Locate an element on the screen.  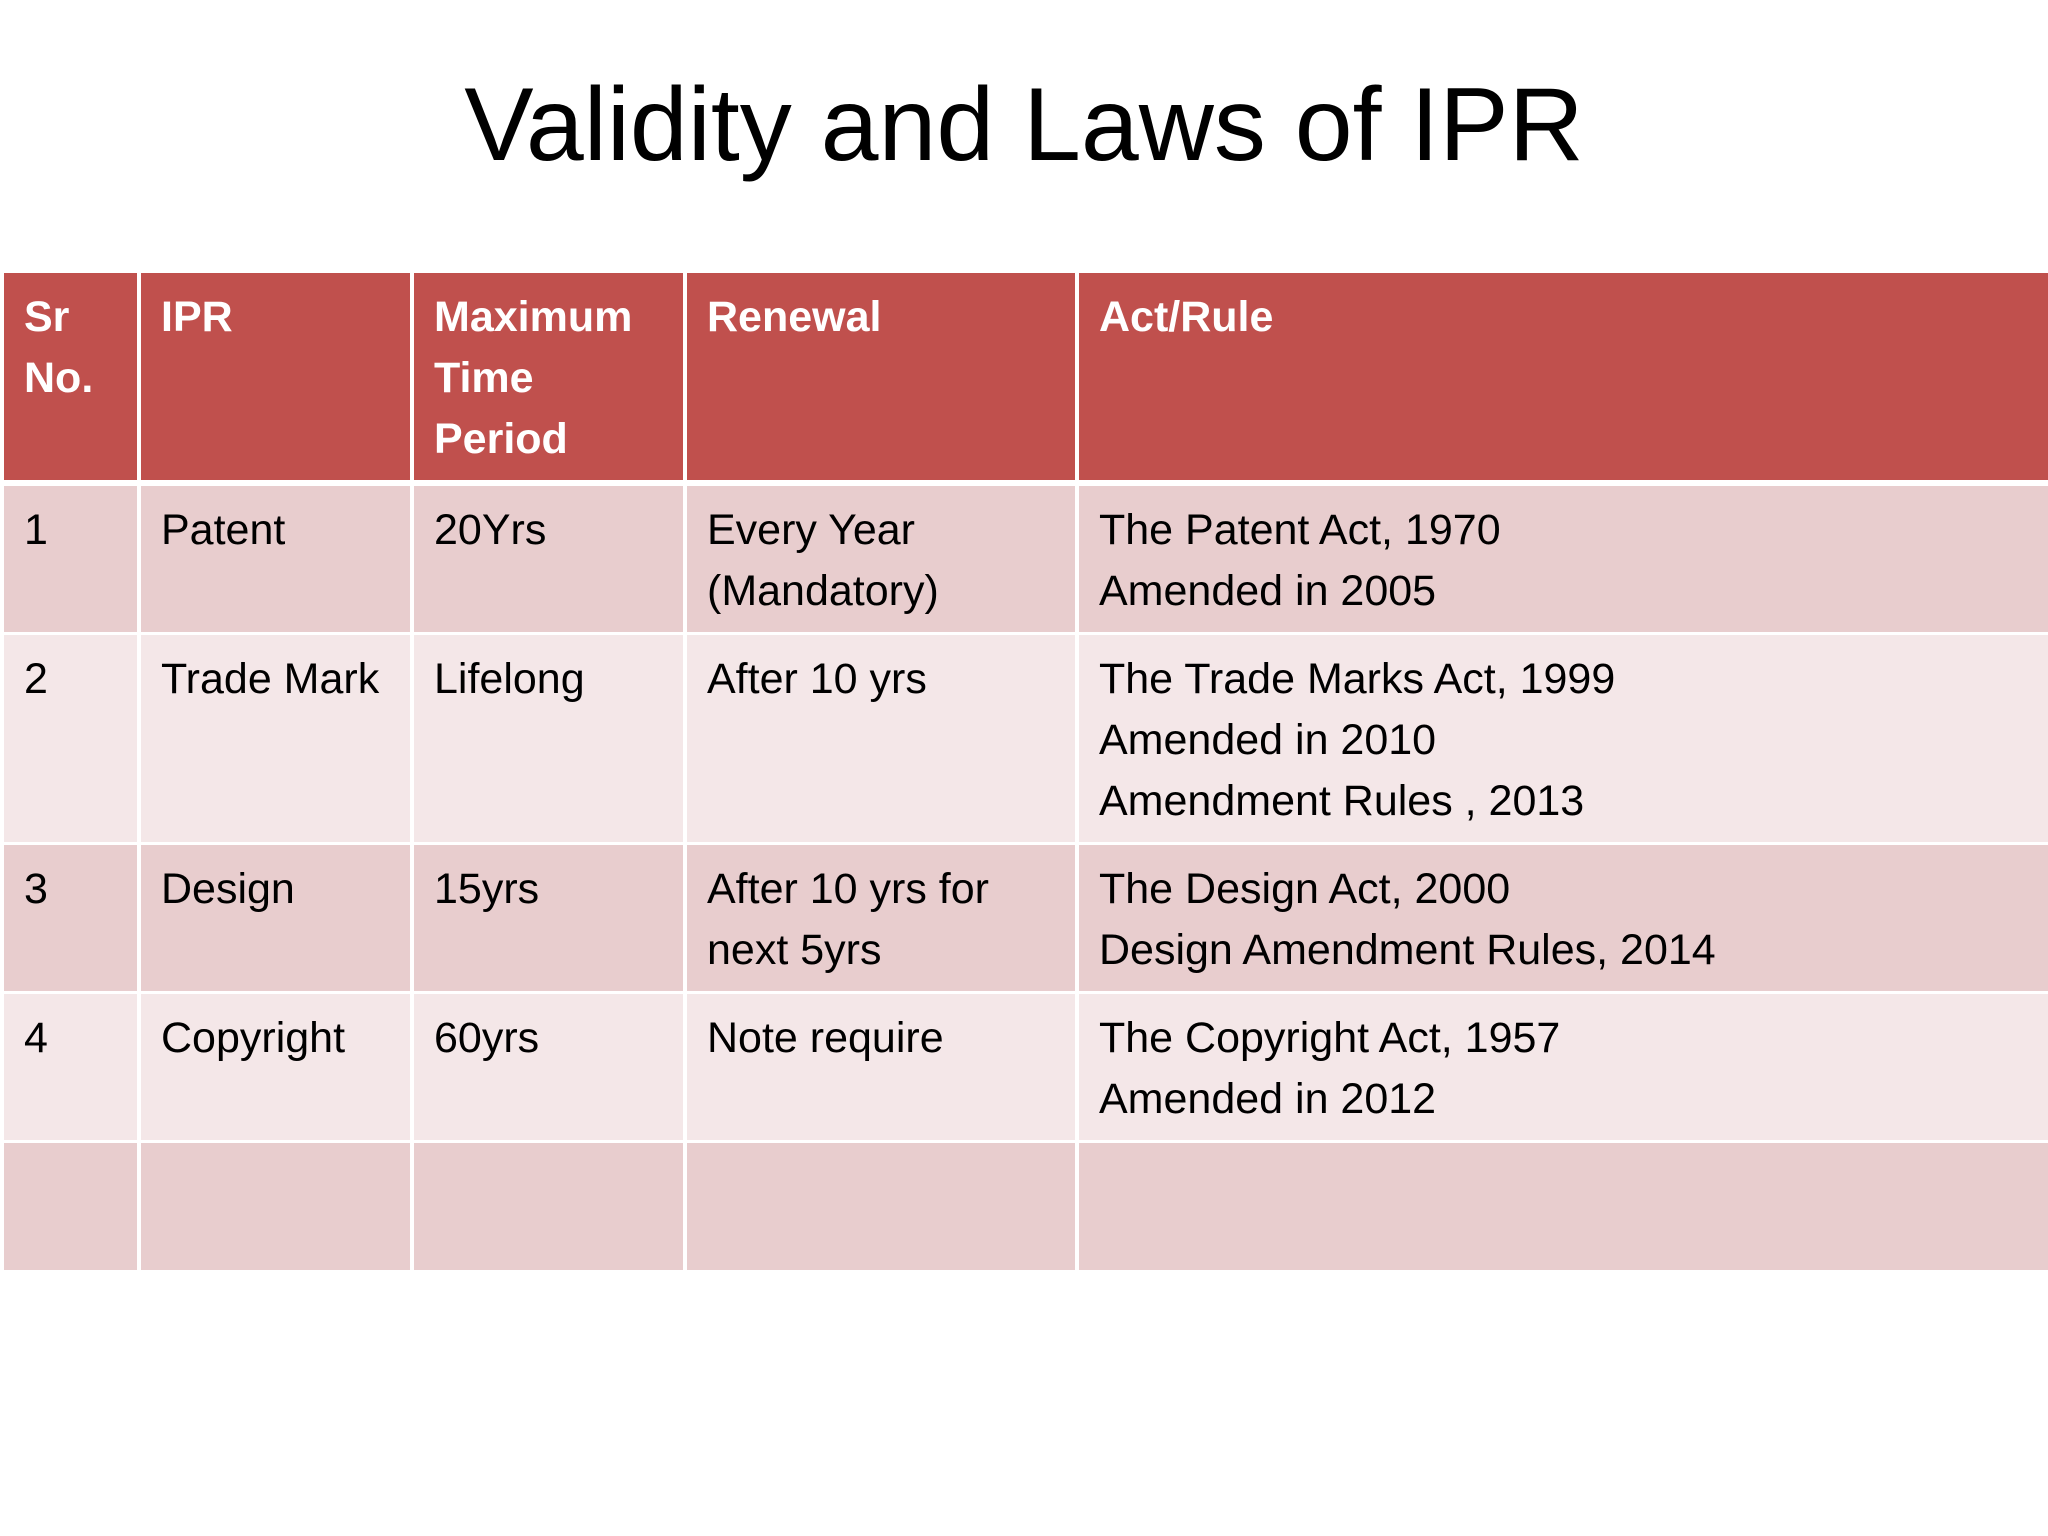
cell-period: 60yrs is located at coordinates (548, 1067).